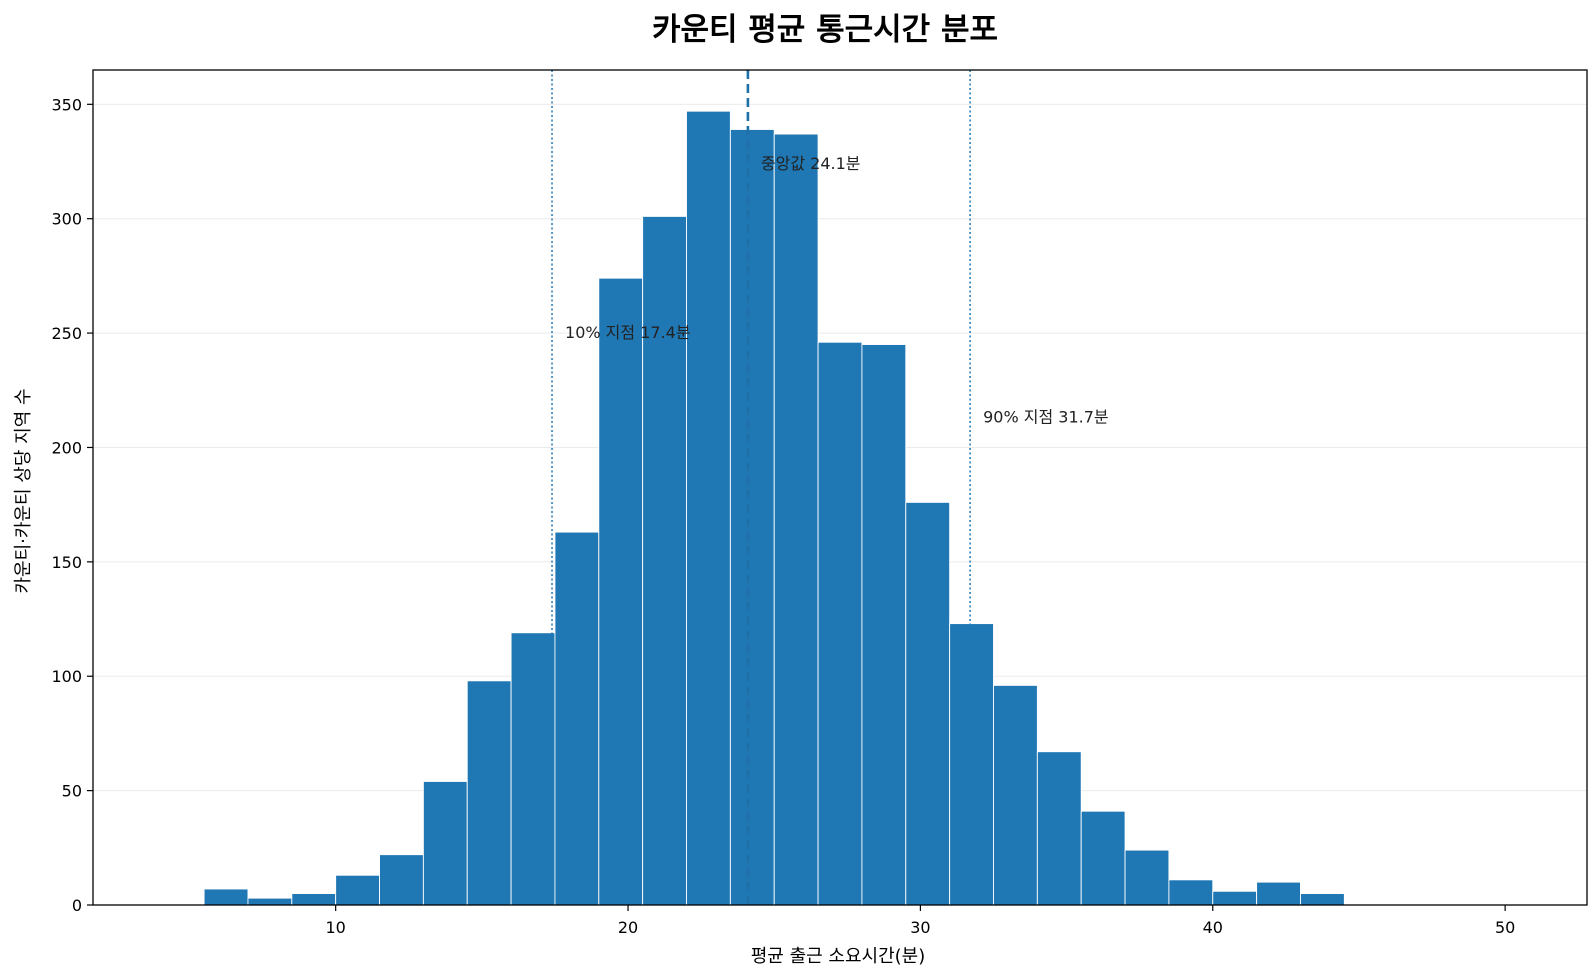 The image size is (1595, 980). What do you see at coordinates (66, 562) in the screenshot?
I see `y-tick-label: 150` at bounding box center [66, 562].